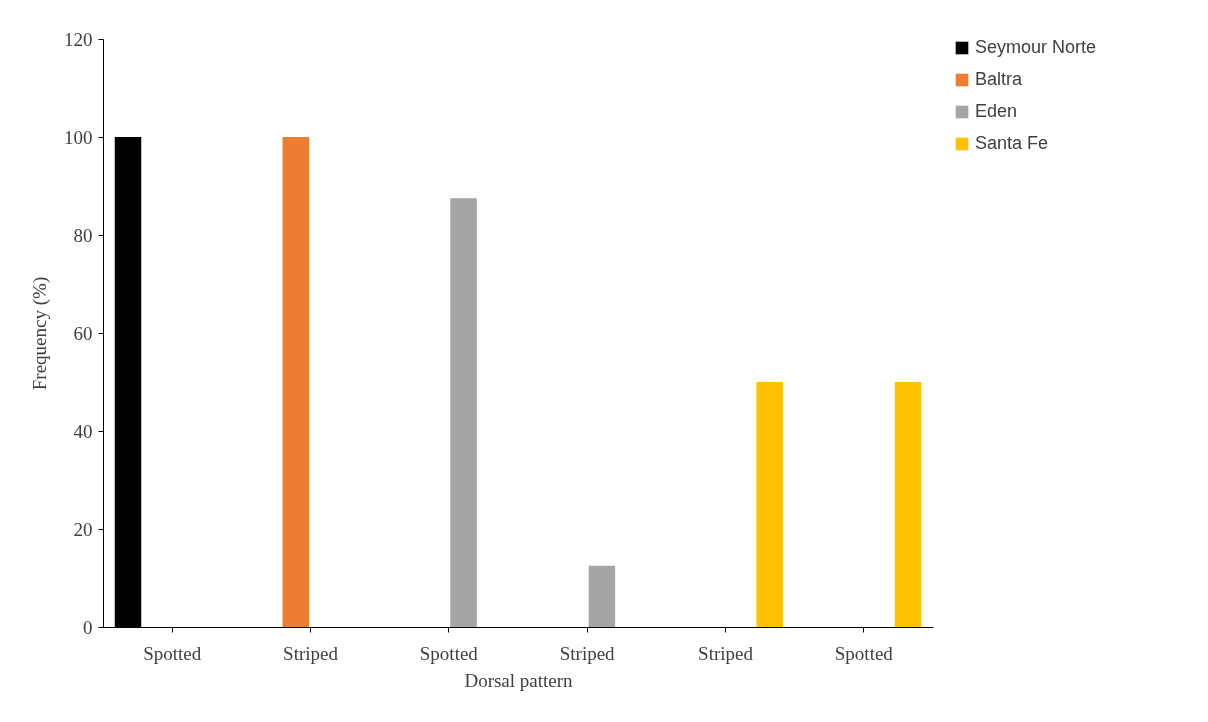 Image resolution: width=1208 pixels, height=722 pixels. Describe the element at coordinates (1012, 143) in the screenshot. I see `legend-label: Santa Fe` at that location.